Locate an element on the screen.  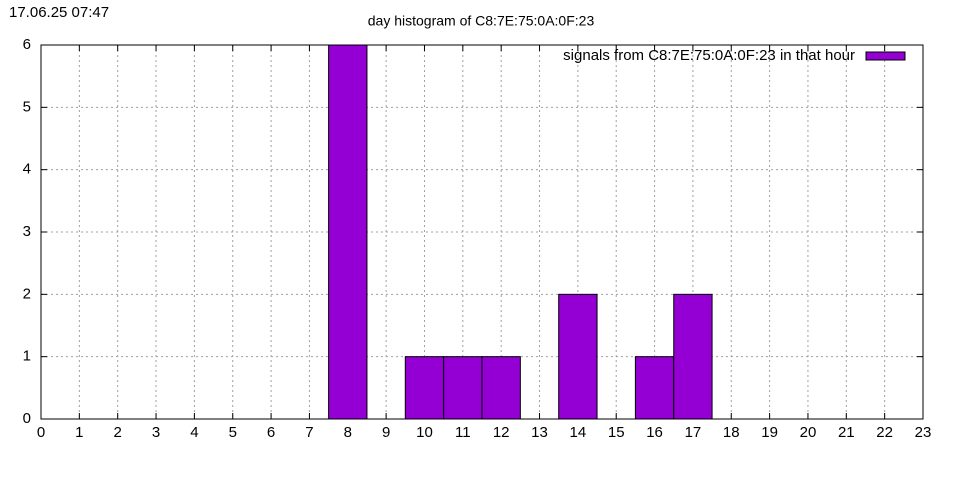
y-tick-label: 6 is located at coordinates (27, 44).